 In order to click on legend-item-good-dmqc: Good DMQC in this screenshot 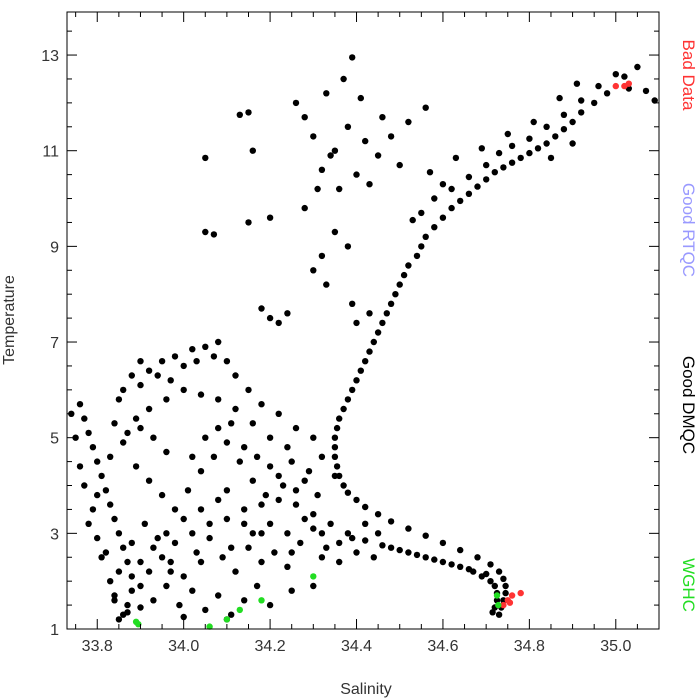, I will do `click(688, 405)`.